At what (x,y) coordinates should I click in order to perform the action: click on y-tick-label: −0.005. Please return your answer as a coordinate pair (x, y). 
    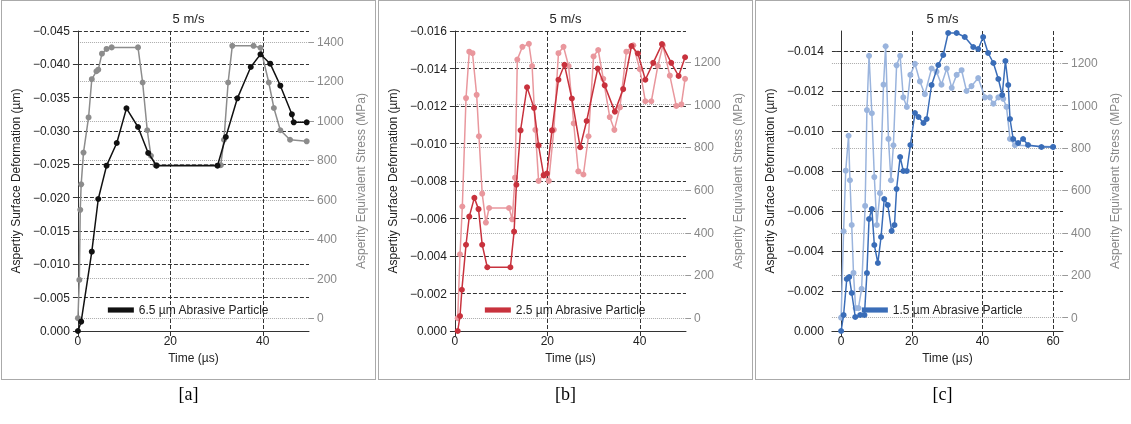
    Looking at the image, I should click on (51, 297).